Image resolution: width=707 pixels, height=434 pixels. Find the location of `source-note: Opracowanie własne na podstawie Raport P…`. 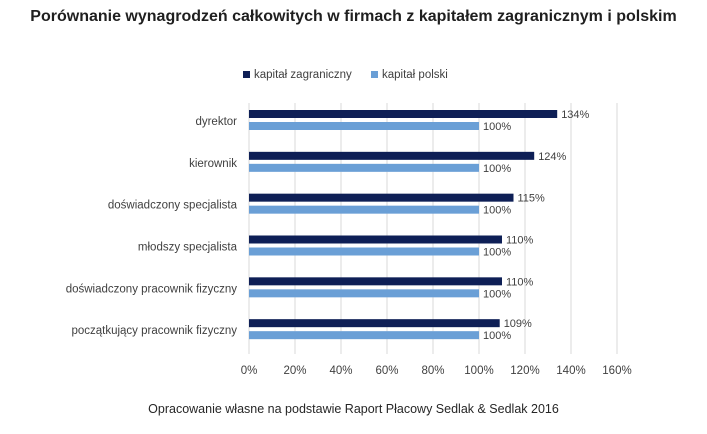

source-note: Opracowanie własne na podstawie Raport P… is located at coordinates (353, 409).